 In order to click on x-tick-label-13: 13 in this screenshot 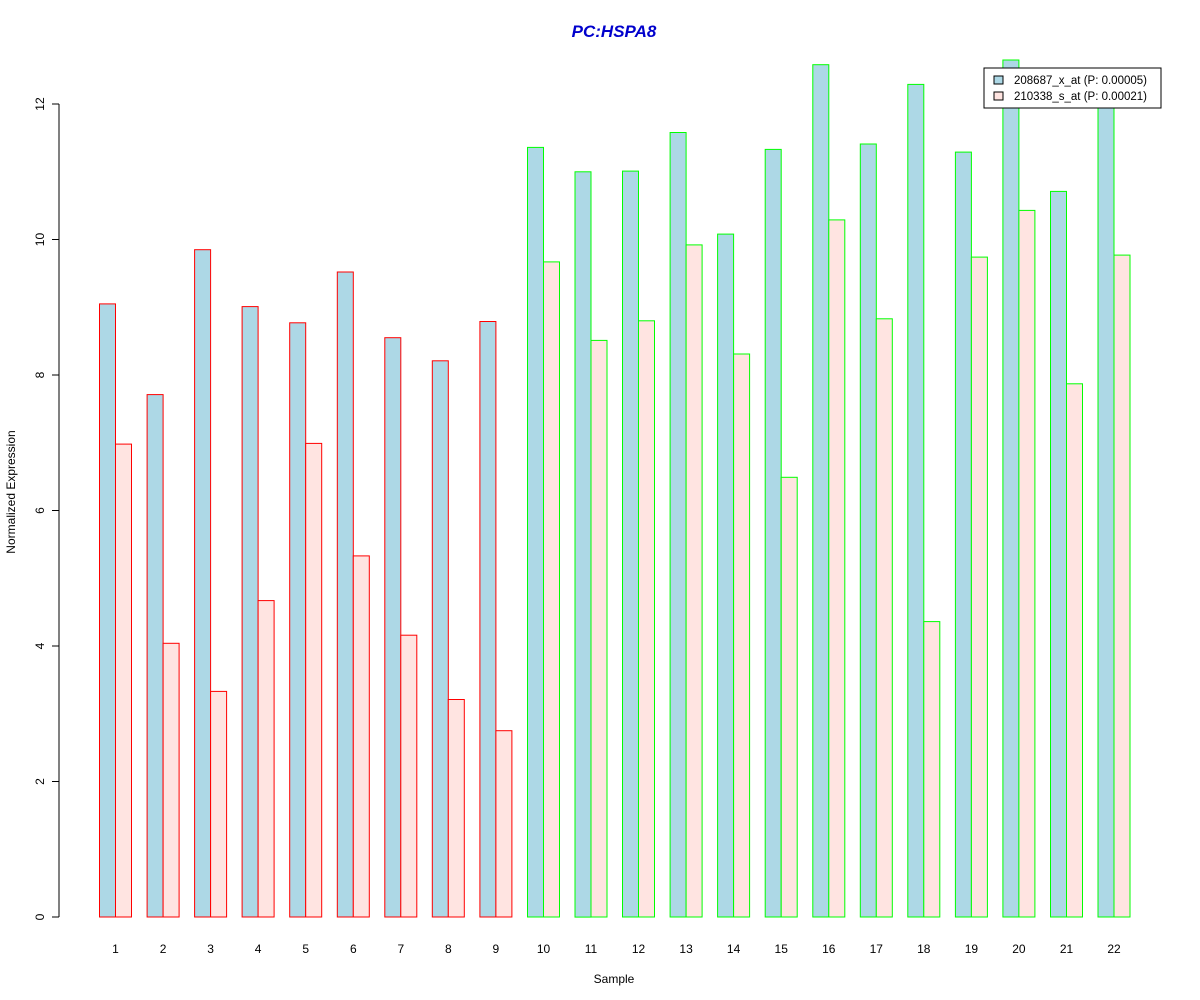, I will do `click(686, 949)`.